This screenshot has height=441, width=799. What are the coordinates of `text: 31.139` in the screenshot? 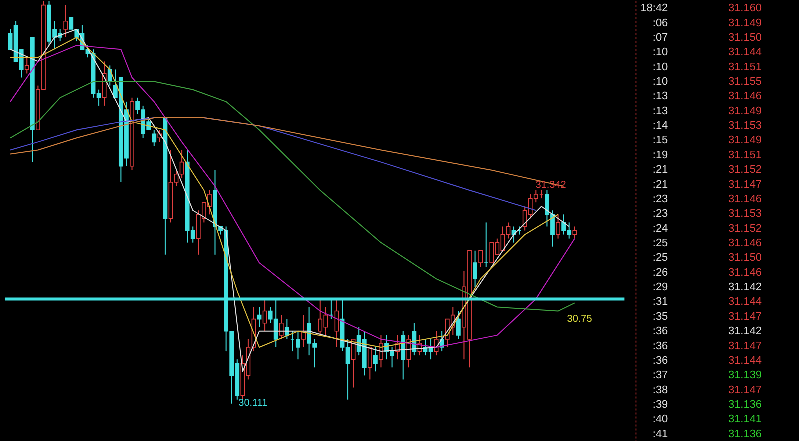 It's located at (745, 376).